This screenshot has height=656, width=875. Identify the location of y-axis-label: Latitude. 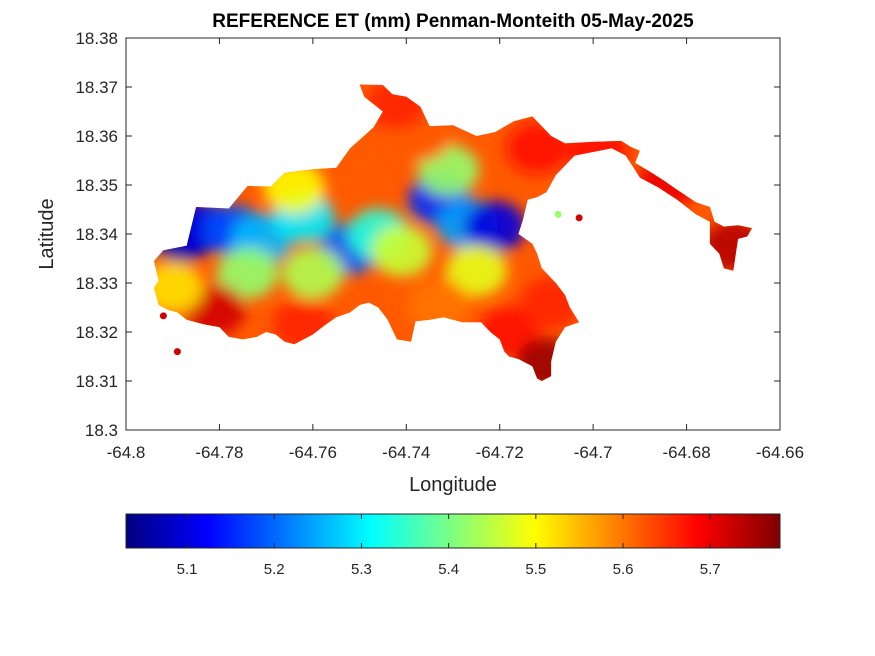
(47, 233).